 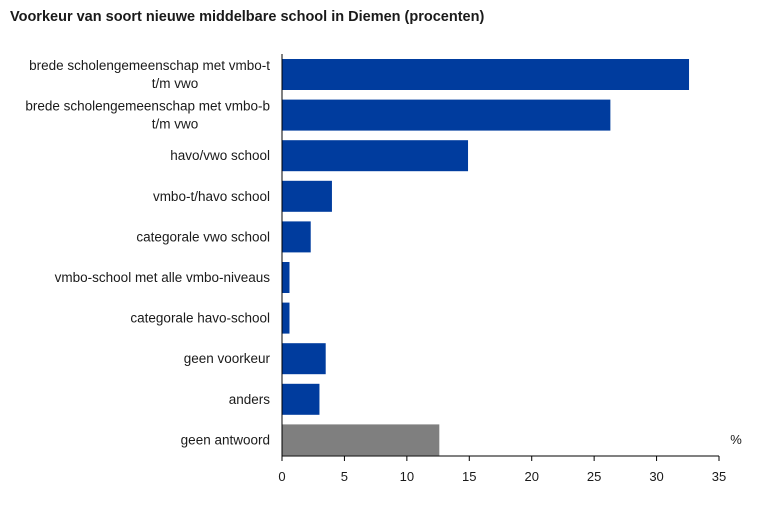 I want to click on category-label-6: vmbo-school met alle vmbo-niveaus, so click(x=163, y=277).